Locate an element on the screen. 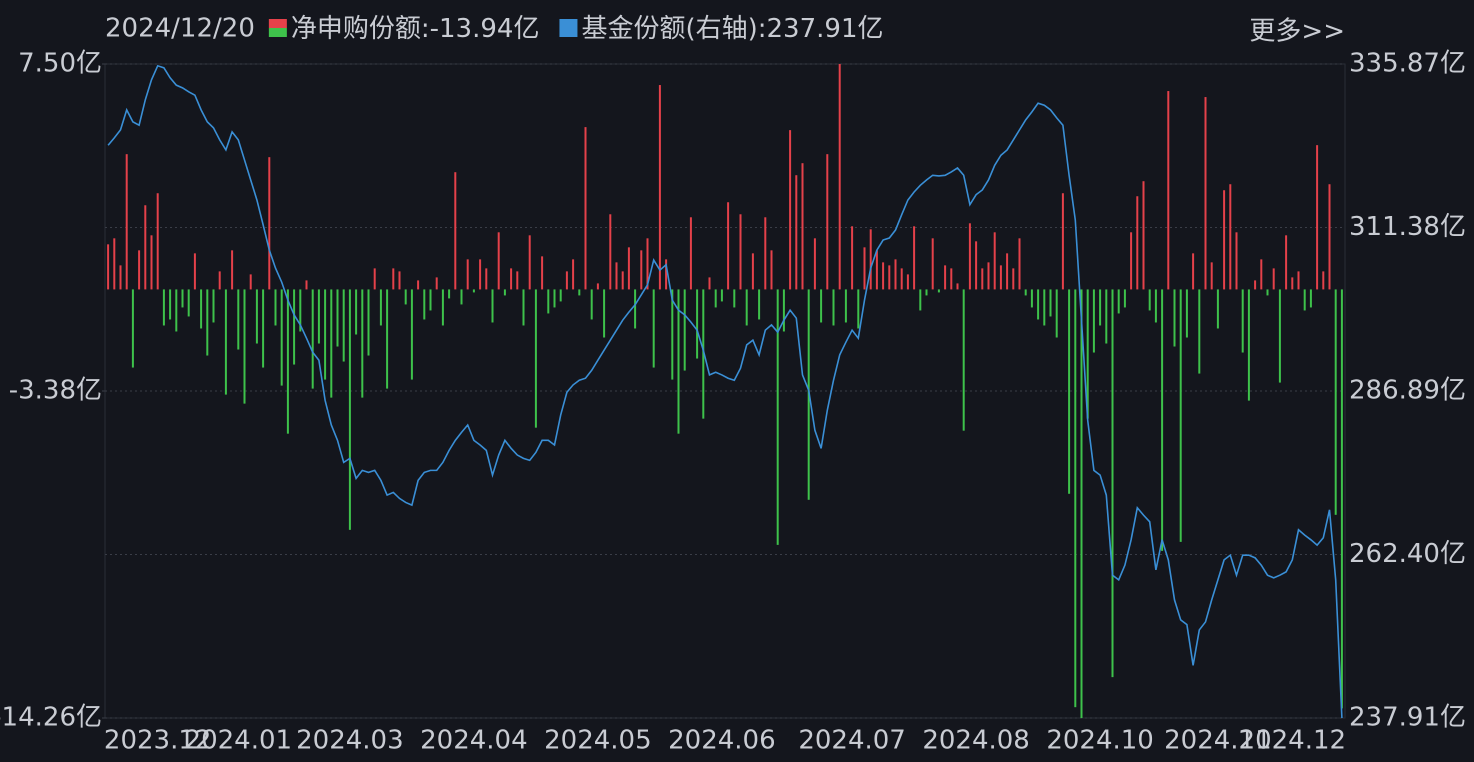 Image resolution: width=1474 pixels, height=762 pixels. y2-tick-label: 237.91亿 is located at coordinates (1407, 718).